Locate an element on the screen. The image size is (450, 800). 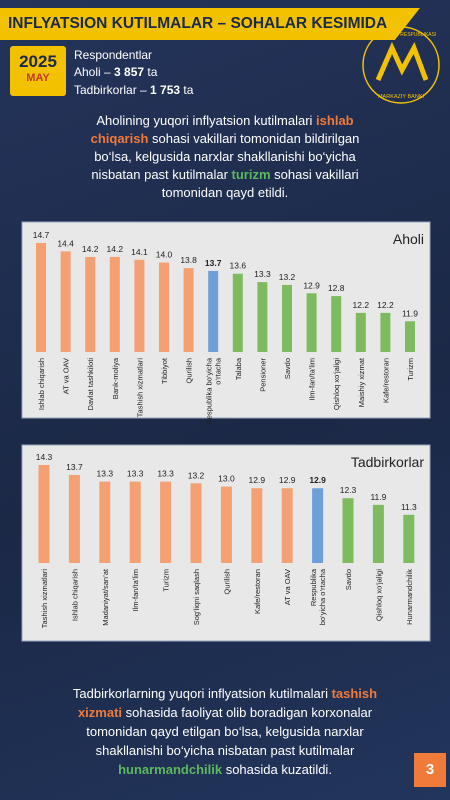
logo-ring is located at coordinates (401, 65).